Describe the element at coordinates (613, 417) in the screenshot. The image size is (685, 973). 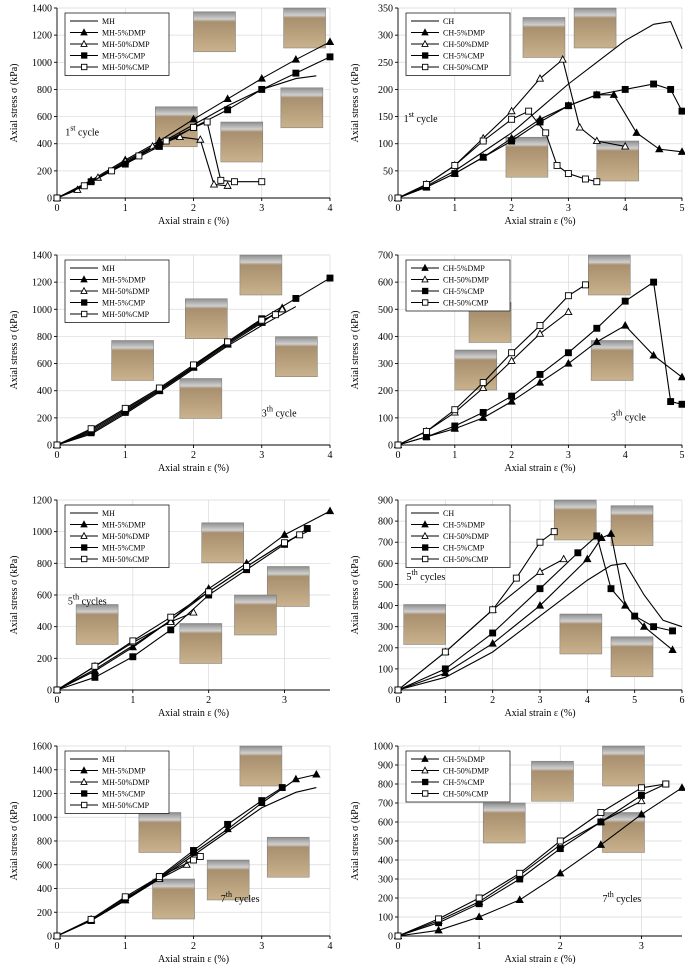
I see `annotation-number: 3` at that location.